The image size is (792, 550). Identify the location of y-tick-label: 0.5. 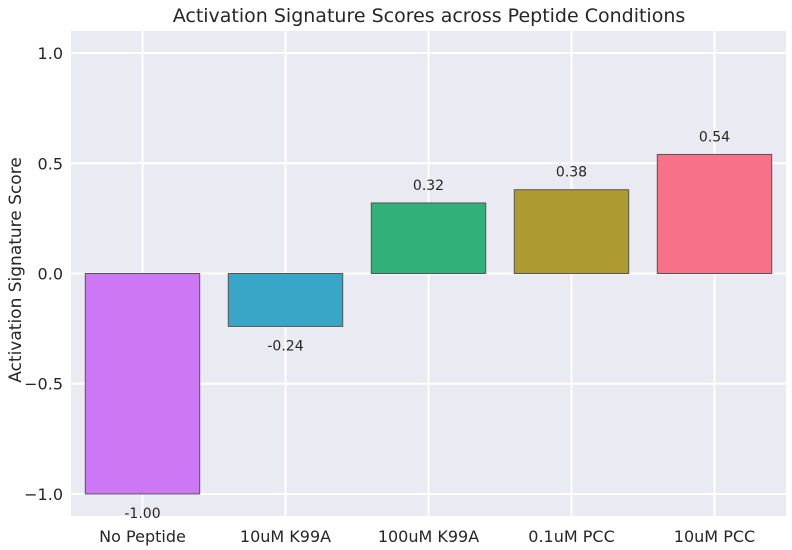
(50, 163).